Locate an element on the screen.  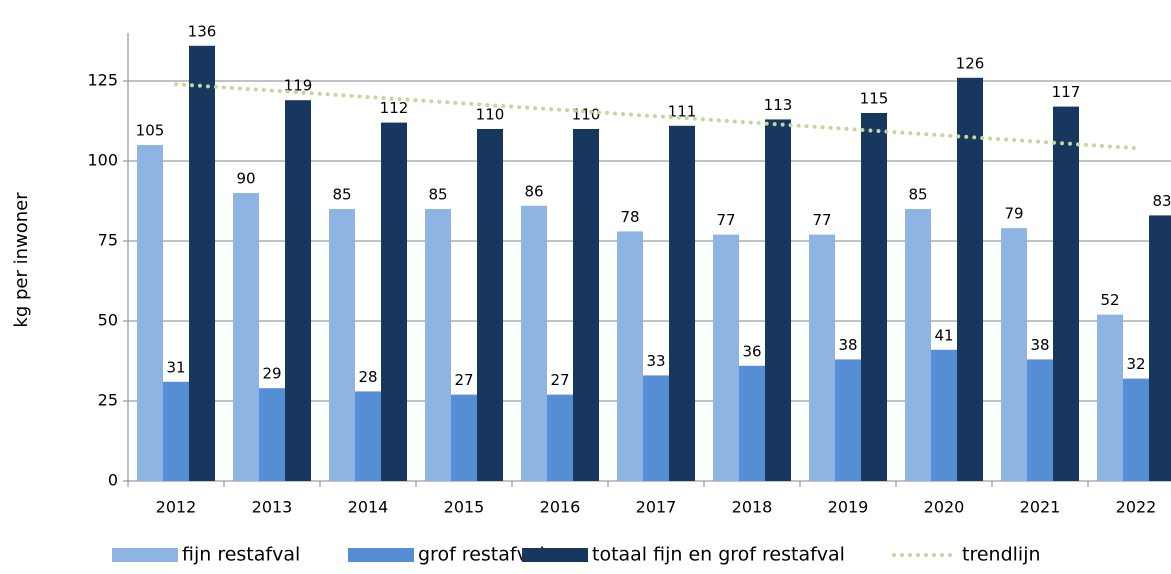
data-label: 52 is located at coordinates (1109, 300).